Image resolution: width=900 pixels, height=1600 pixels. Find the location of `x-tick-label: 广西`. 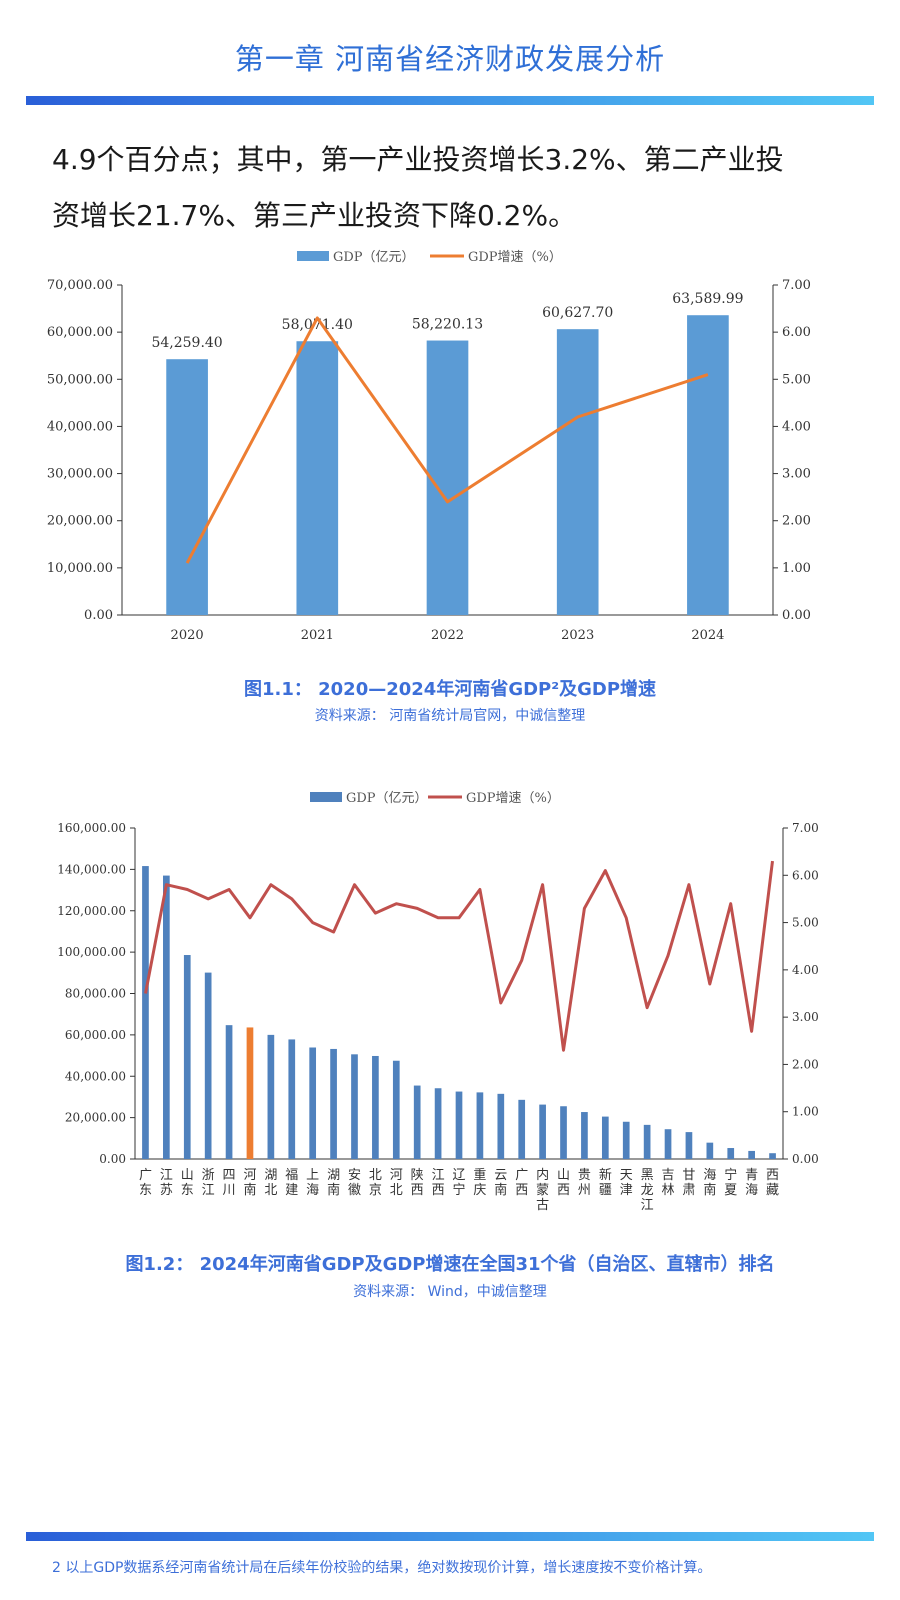

x-tick-label: 广西 is located at coordinates (521, 1183).